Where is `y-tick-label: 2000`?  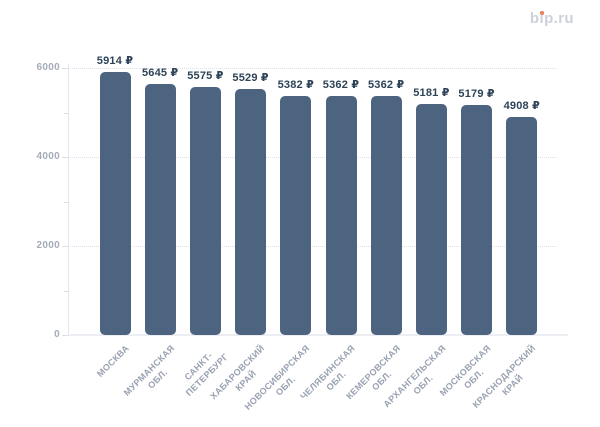 y-tick-label: 2000 is located at coordinates (48, 245).